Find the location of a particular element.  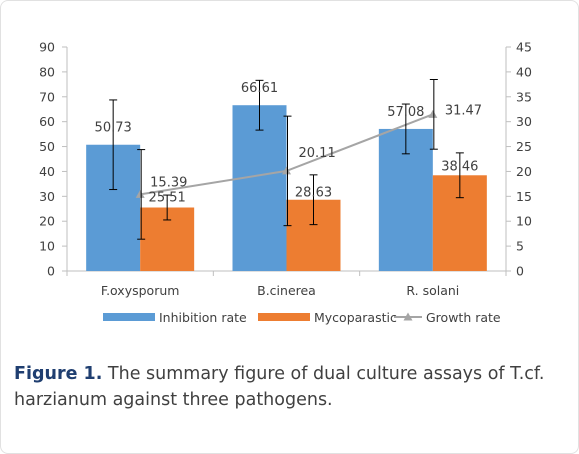

inhibition-rate-bar is located at coordinates (259, 188).